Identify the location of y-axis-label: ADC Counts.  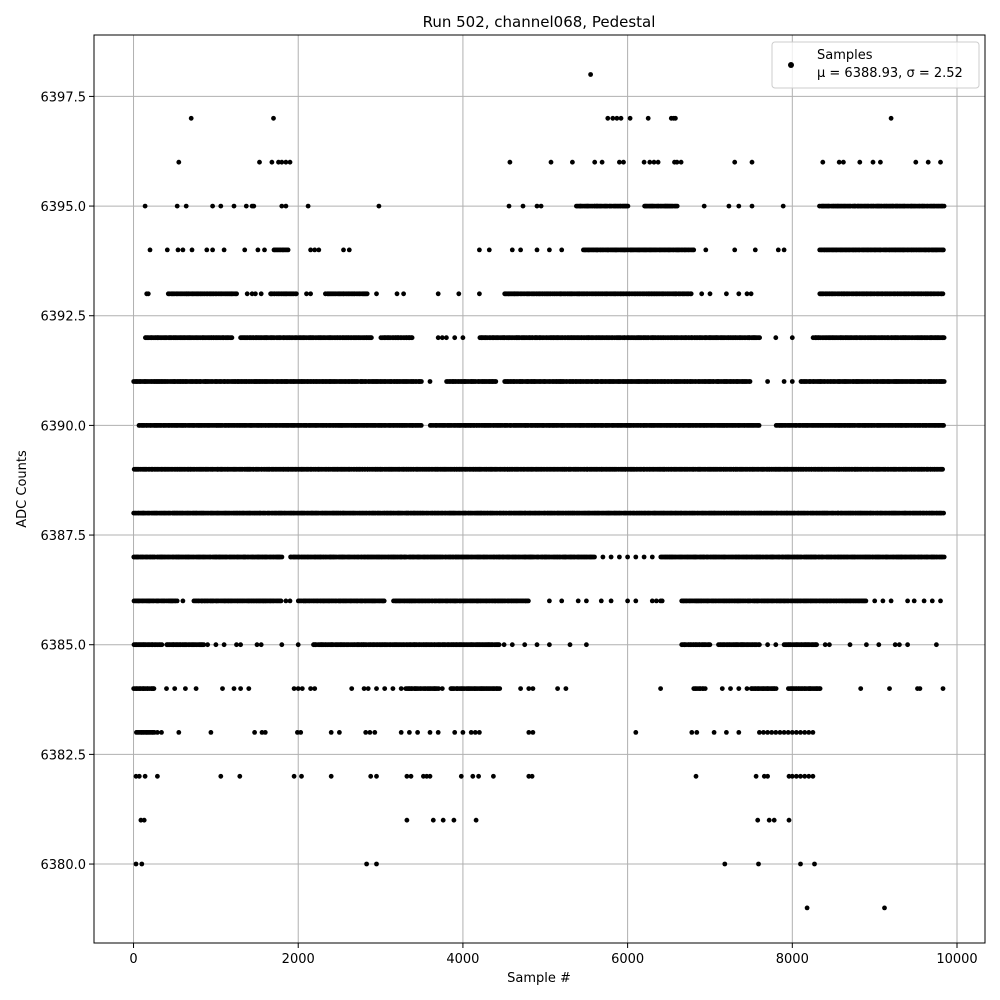
(22, 489).